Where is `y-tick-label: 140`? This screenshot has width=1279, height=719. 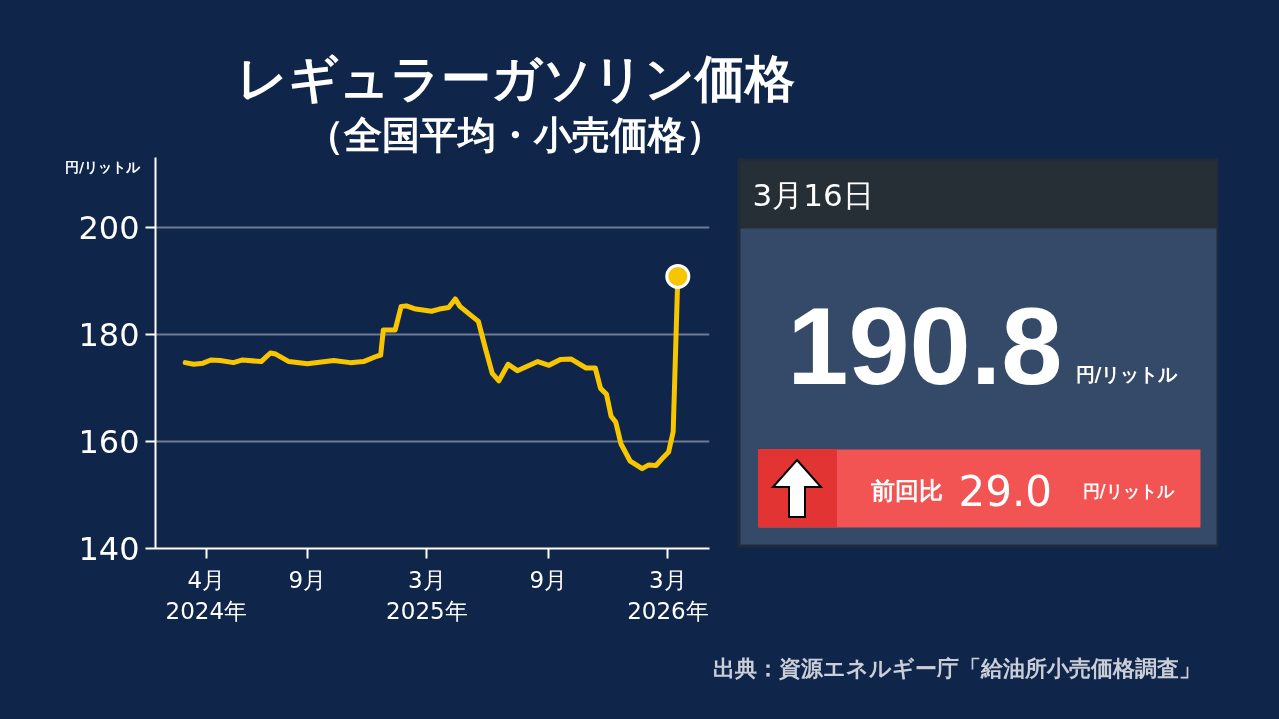 y-tick-label: 140 is located at coordinates (109, 549).